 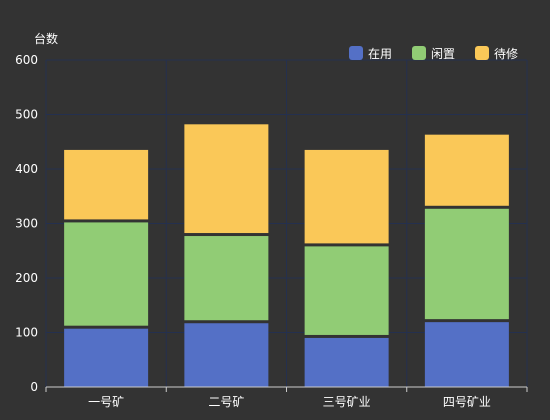 What do you see at coordinates (26, 278) in the screenshot?
I see `y-tick-label: 200` at bounding box center [26, 278].